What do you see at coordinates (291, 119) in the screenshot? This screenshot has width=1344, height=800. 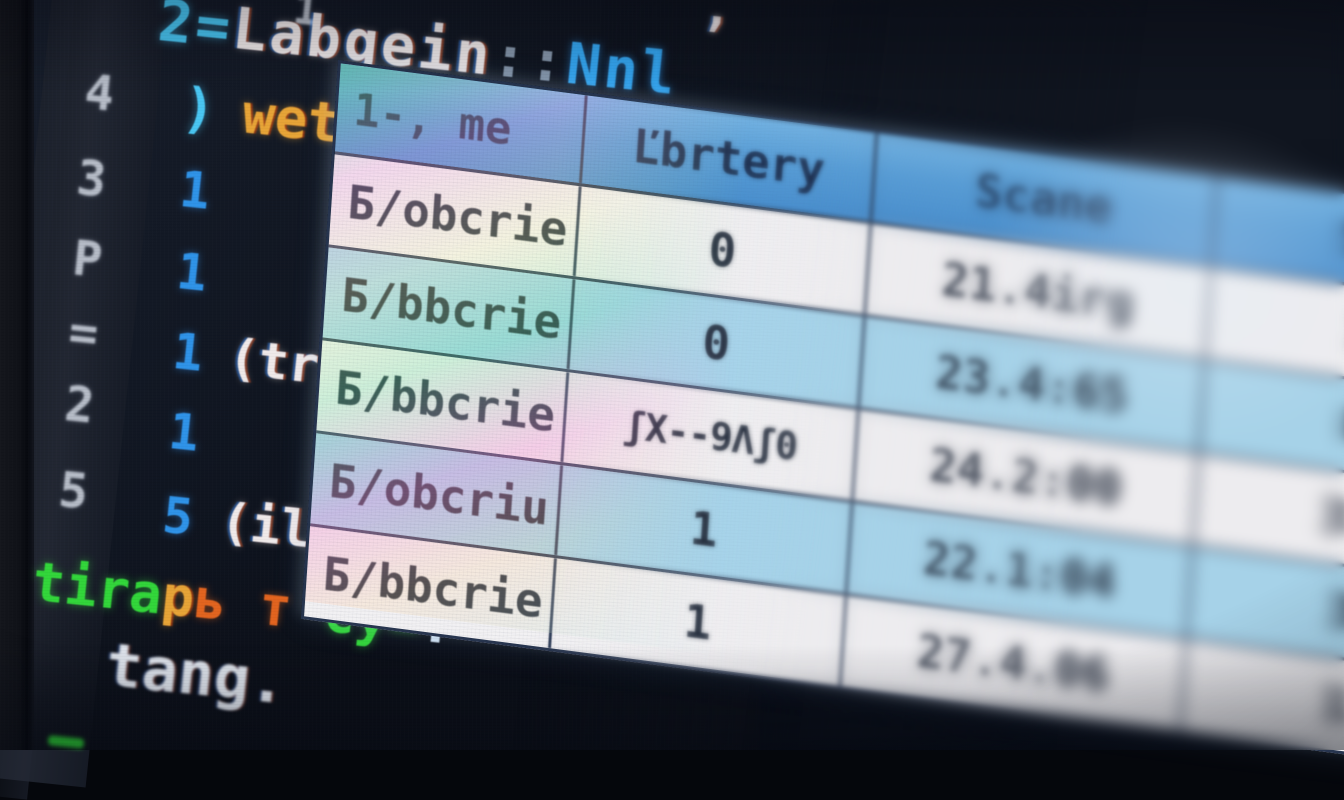 I see `code-token: wet` at bounding box center [291, 119].